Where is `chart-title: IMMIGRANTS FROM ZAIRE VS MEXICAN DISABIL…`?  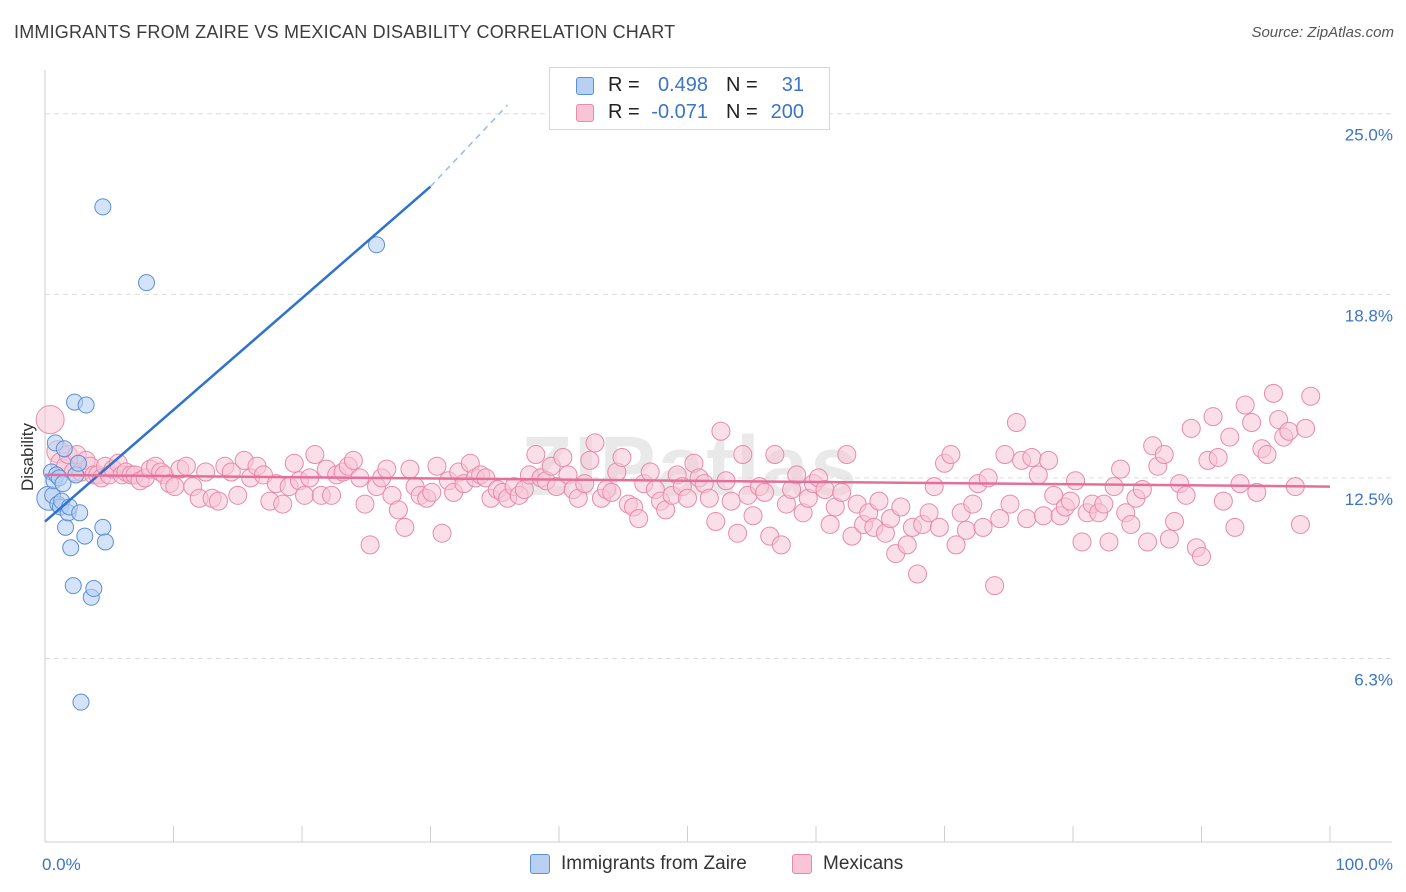
chart-title: IMMIGRANTS FROM ZAIRE VS MEXICAN DISABIL… is located at coordinates (345, 32).